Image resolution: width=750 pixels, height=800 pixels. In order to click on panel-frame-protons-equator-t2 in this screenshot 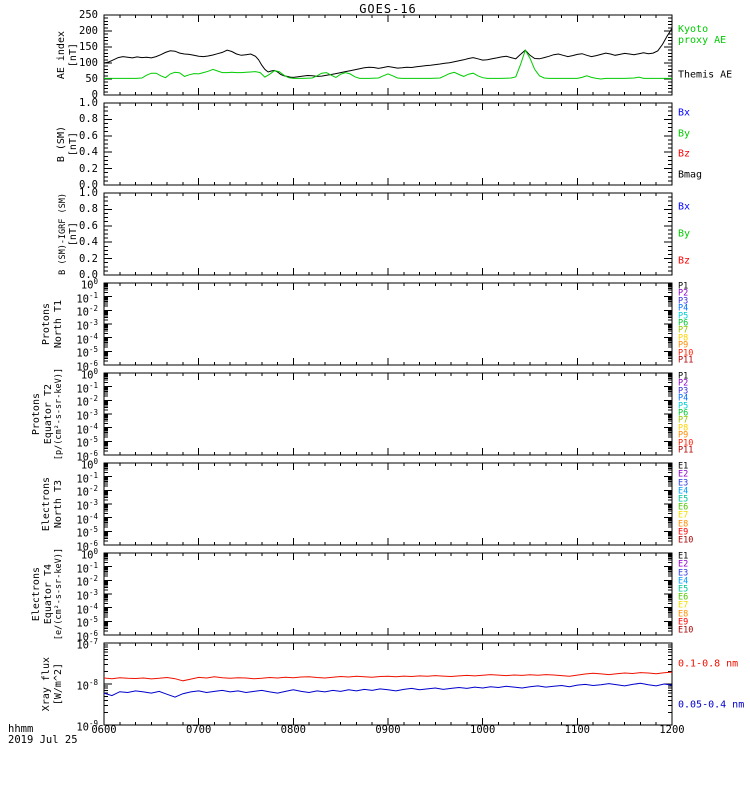, I will do `click(388, 414)`.